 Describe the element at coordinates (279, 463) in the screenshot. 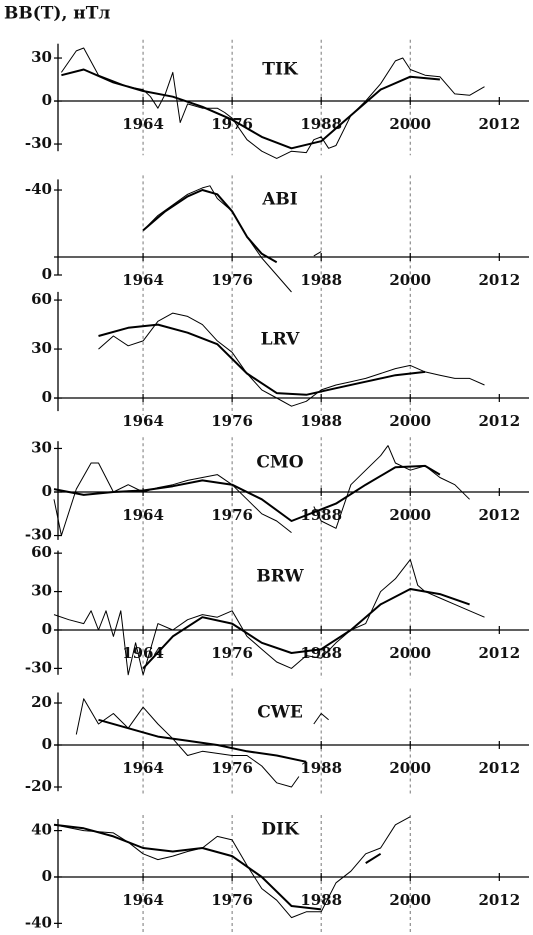

I see `panel-title: CMO` at that location.